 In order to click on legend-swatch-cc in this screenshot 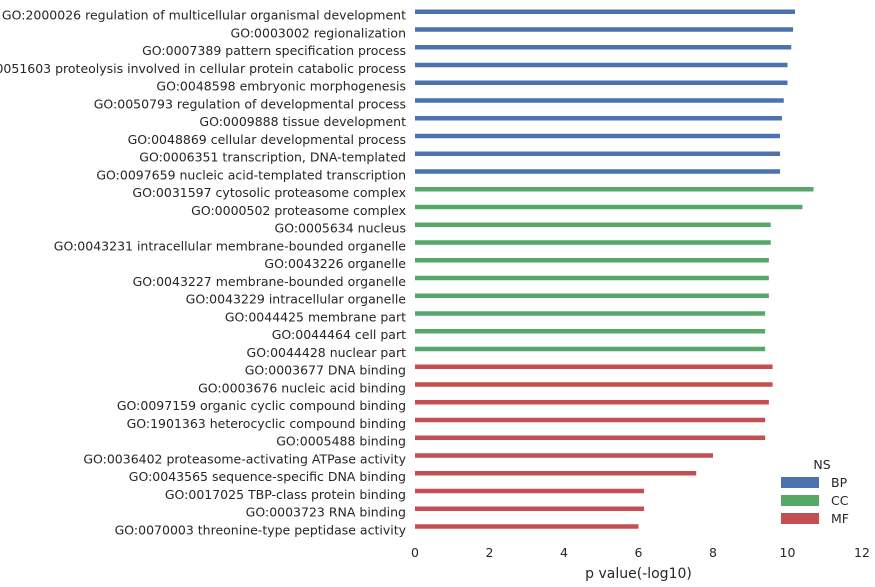, I will do `click(800, 500)`.